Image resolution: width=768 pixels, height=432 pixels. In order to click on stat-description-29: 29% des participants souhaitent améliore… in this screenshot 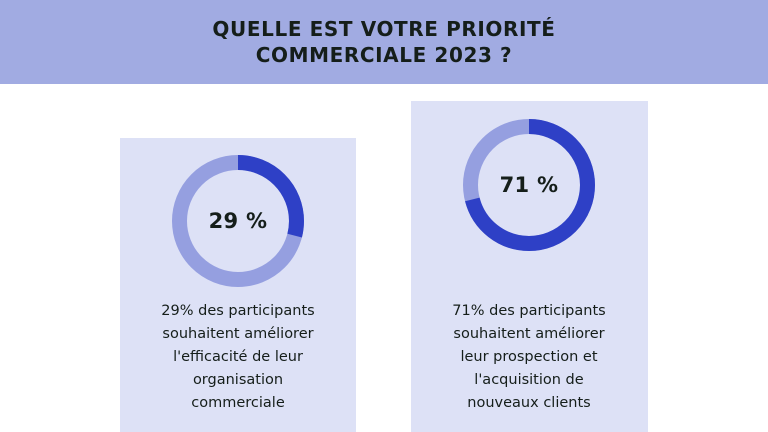, I will do `click(238, 357)`.